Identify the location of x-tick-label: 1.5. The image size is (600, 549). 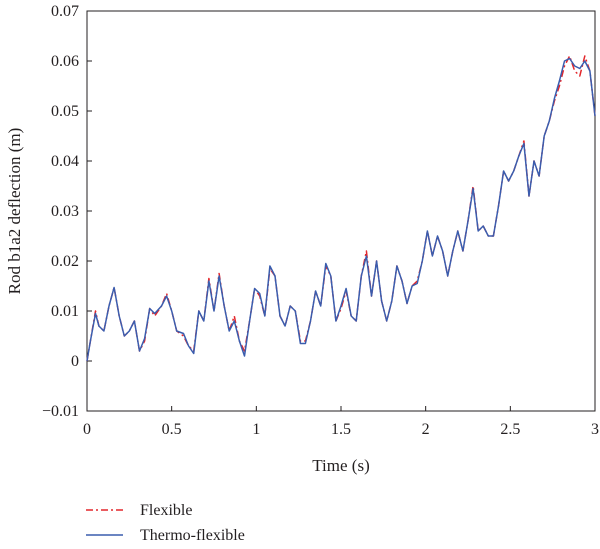
(341, 429).